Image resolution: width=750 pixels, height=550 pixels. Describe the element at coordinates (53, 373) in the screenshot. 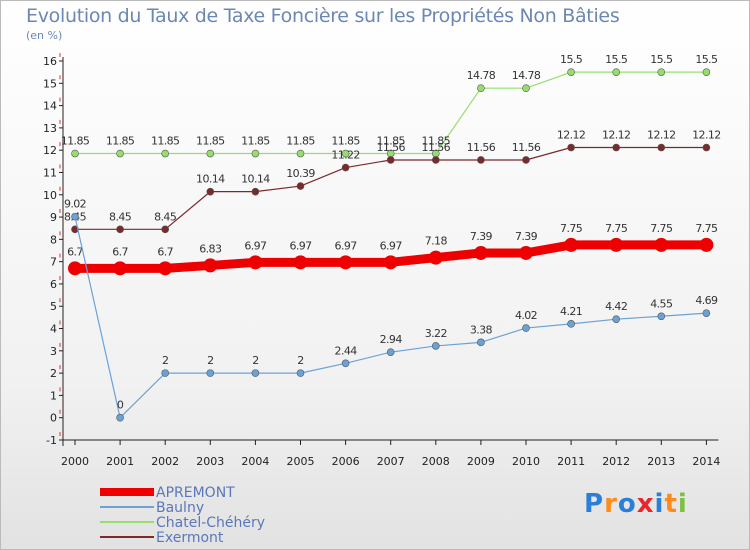

I see `y-tick-label: 2` at that location.